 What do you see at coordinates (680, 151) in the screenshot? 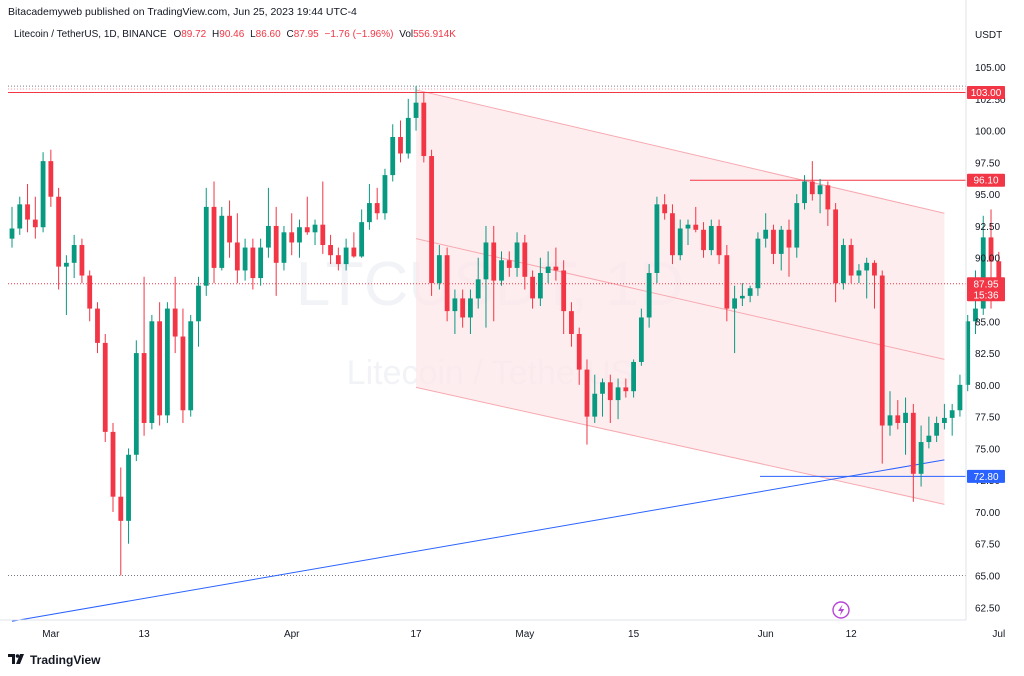
I see `channel-upper-line` at bounding box center [680, 151].